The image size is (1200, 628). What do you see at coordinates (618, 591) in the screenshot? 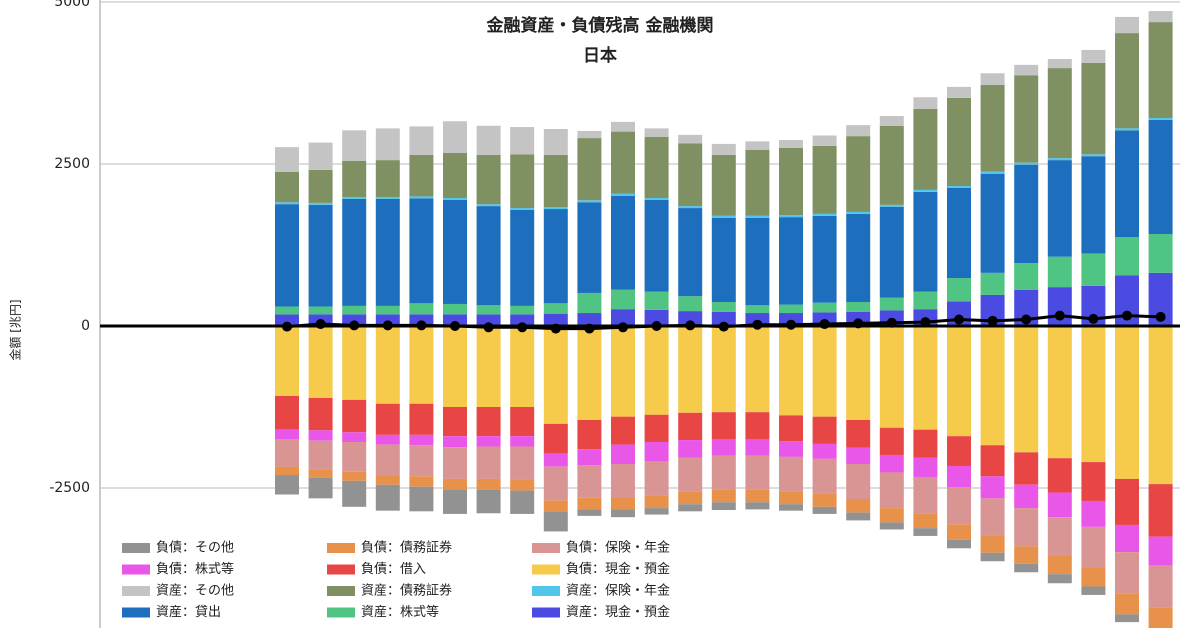
I see `legend-label: 資産：保険・年金` at bounding box center [618, 591].